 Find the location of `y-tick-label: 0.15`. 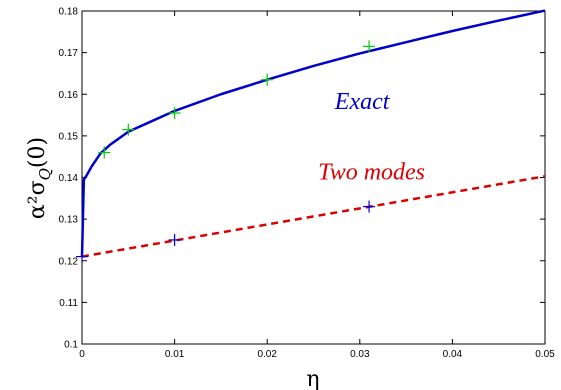

y-tick-label: 0.15 is located at coordinates (69, 136).